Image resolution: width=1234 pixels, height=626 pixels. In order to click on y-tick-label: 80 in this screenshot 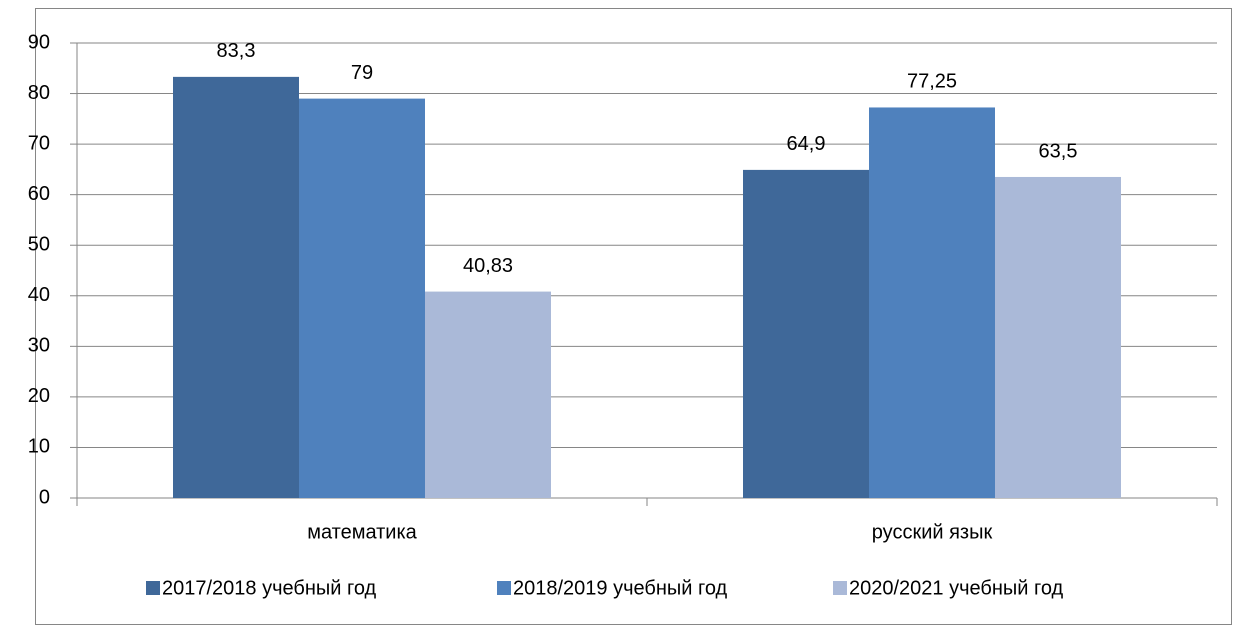, I will do `click(39, 93)`.